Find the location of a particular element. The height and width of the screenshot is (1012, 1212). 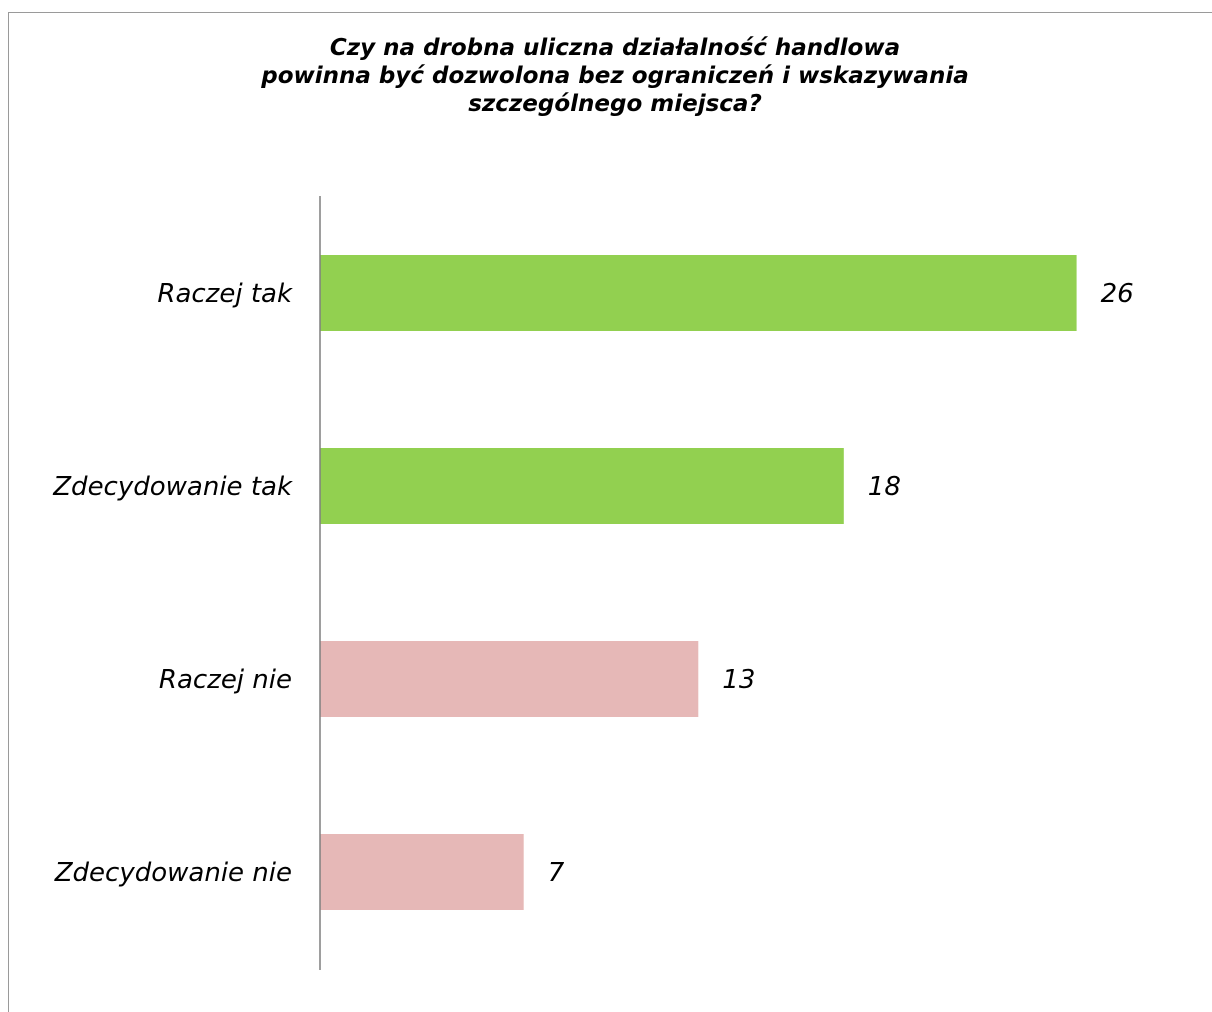

category-label-0: Raczej tak is located at coordinates (225, 294).